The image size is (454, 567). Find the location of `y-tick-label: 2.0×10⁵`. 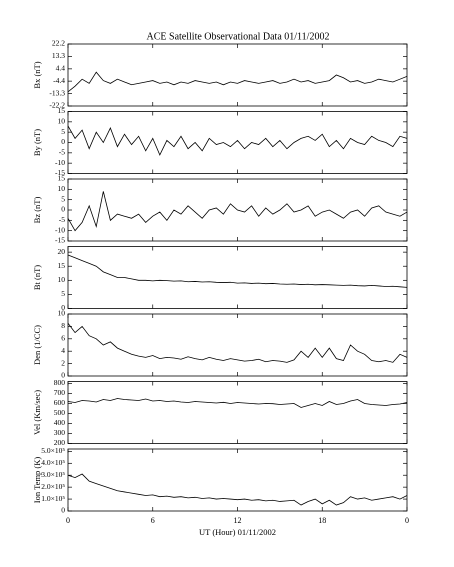

y-tick-label: 2.0×10⁵ is located at coordinates (53, 486).